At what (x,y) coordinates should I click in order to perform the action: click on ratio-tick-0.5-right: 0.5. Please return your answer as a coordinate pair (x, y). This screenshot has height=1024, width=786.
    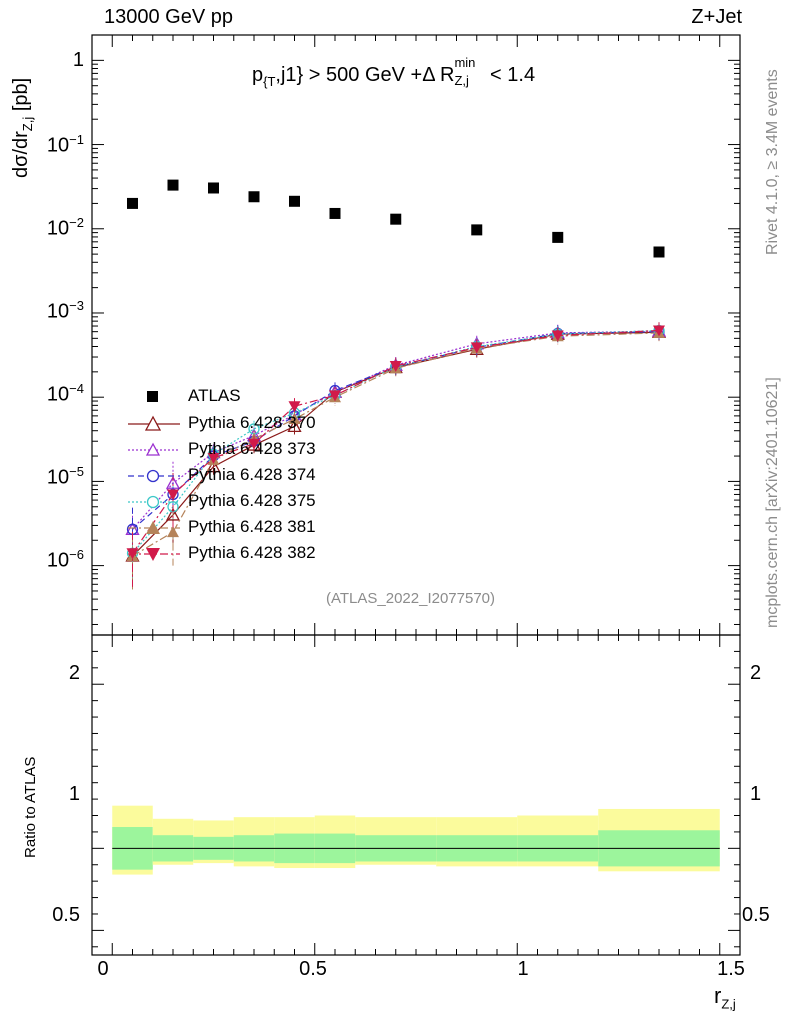
    Looking at the image, I should click on (756, 915).